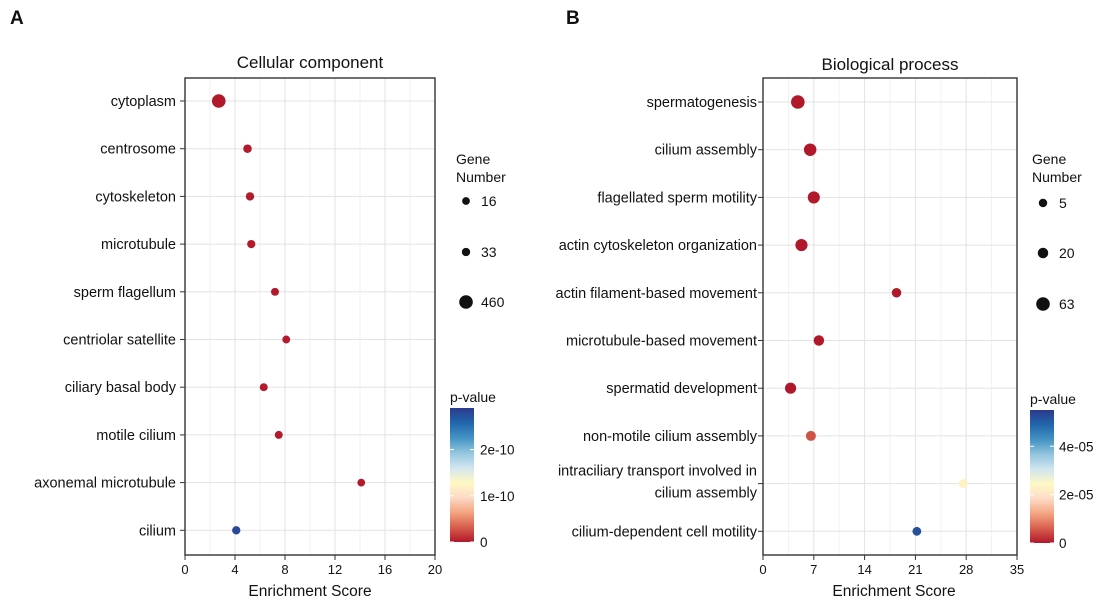 The width and height of the screenshot is (1099, 603). Describe the element at coordinates (311, 566) in the screenshot. I see `plot-a-xticks: 0 4 8 12 16 20` at that location.